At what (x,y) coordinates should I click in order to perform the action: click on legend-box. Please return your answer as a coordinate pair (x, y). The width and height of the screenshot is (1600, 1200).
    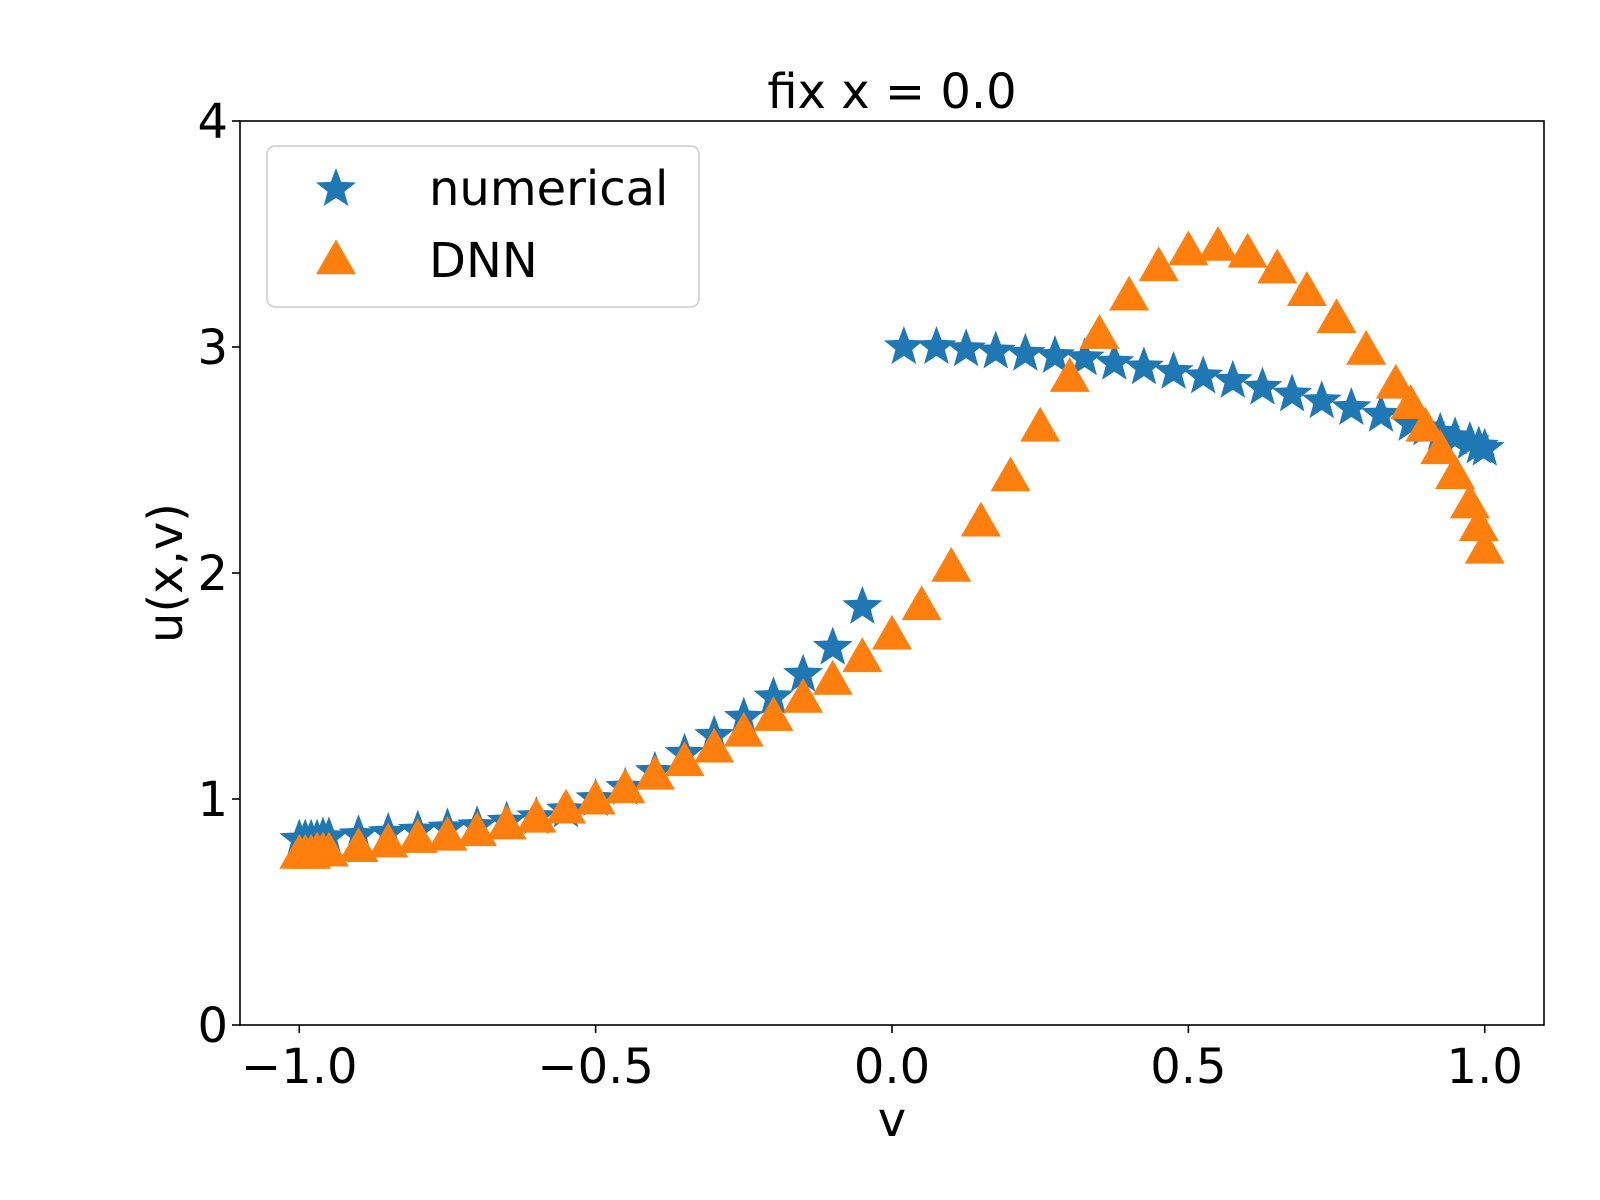
    Looking at the image, I should click on (483, 226).